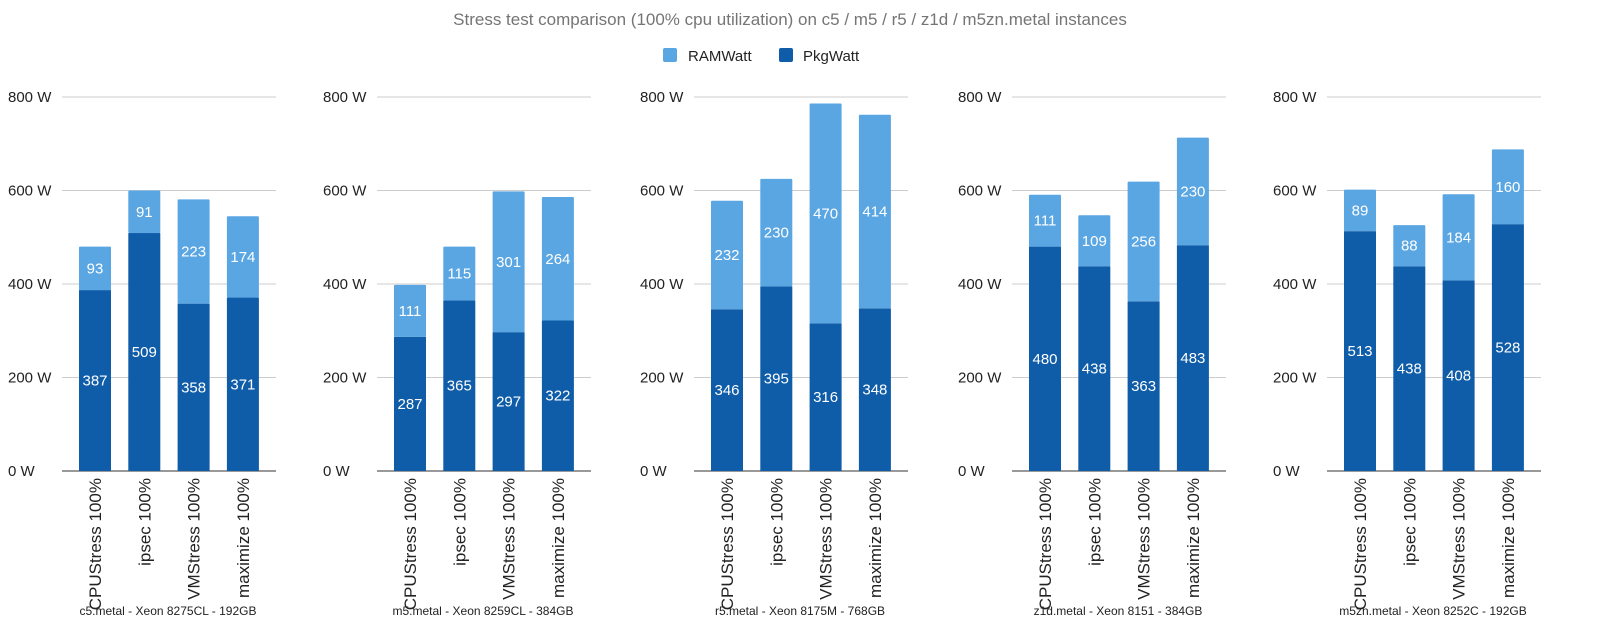 The image size is (1600, 621). I want to click on data-label-pkgwatt: 509, so click(144, 352).